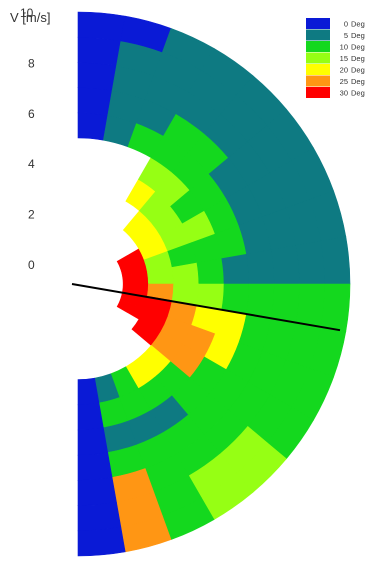  I want to click on radial-tick-label: 2, so click(31, 215).